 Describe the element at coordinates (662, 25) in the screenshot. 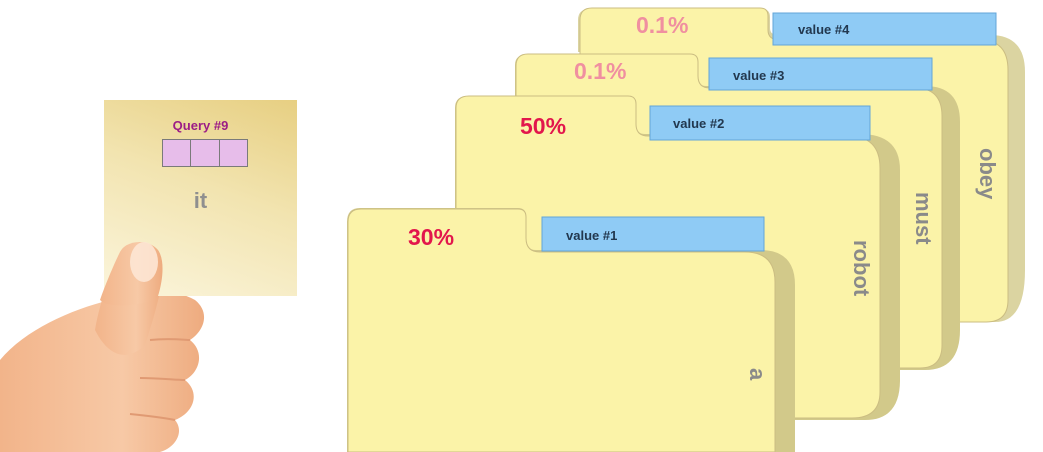

I see `folder-4-percent: 0.1%` at that location.